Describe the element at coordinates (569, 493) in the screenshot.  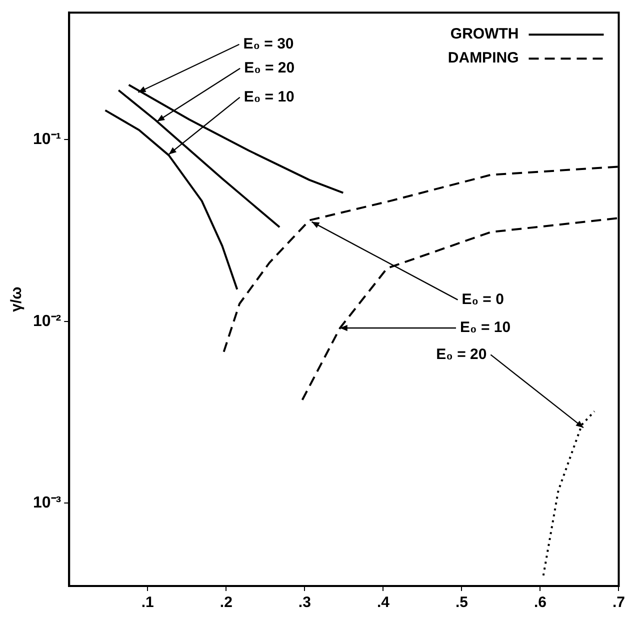
I see `line-series` at that location.